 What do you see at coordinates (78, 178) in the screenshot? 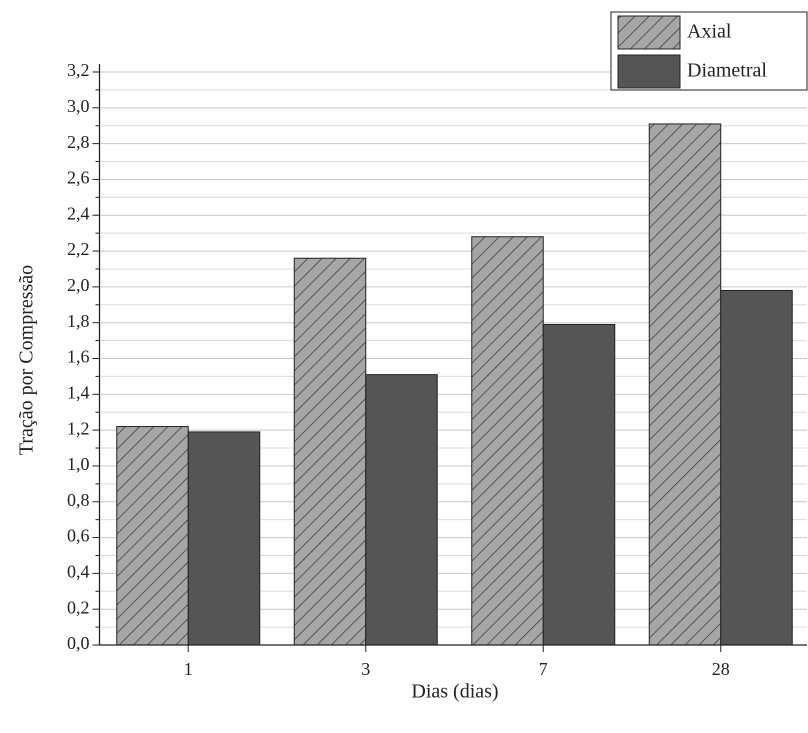
I see `y-tick-label: 2,6` at bounding box center [78, 178].